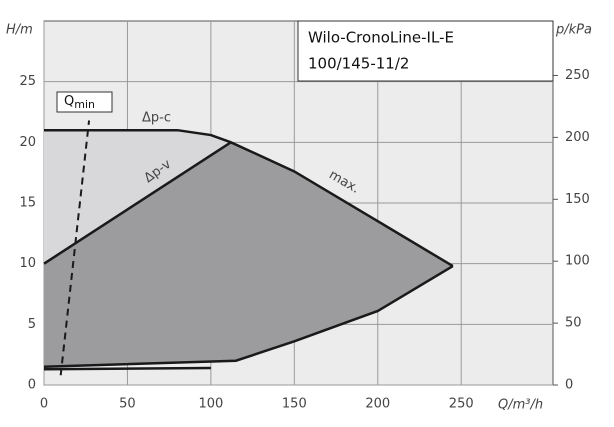  What do you see at coordinates (577, 137) in the screenshot?
I see `y2-tick-label: 200` at bounding box center [577, 137].